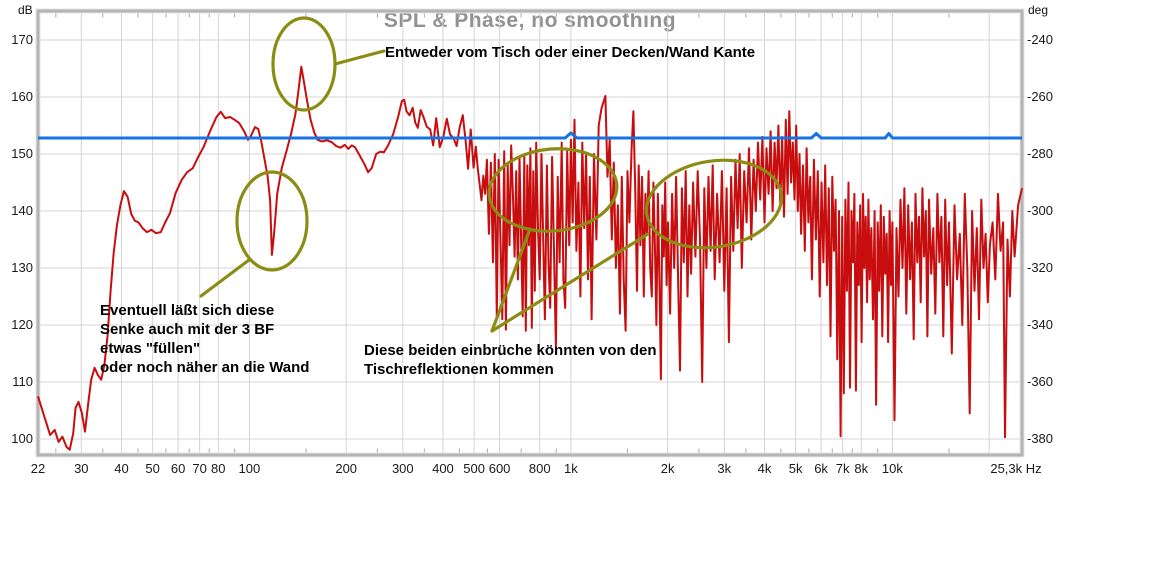 This screenshot has width=1168, height=569. Describe the element at coordinates (205, 367) in the screenshot. I see `note-dip-line: oder noch näher an die Wand` at that location.